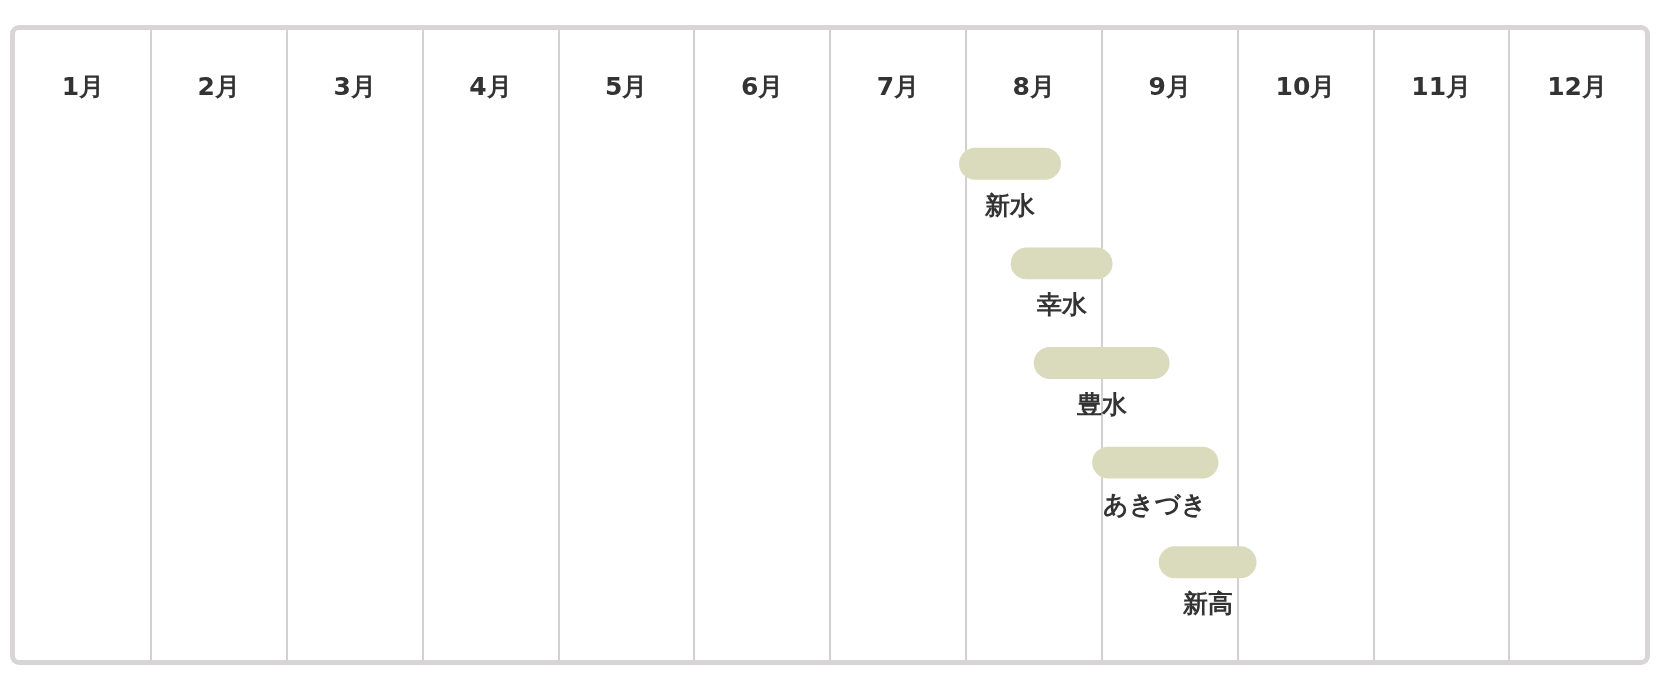  I want to click on x-tick-label: 6月, so click(762, 86).